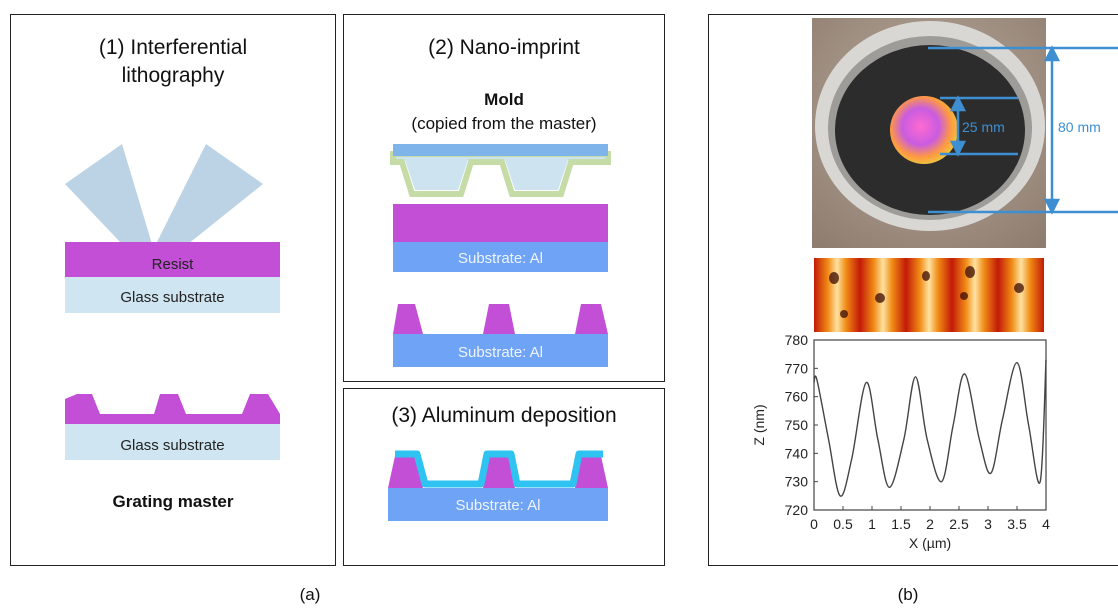 The width and height of the screenshot is (1118, 613). I want to click on x-tick-label: 3, so click(988, 524).